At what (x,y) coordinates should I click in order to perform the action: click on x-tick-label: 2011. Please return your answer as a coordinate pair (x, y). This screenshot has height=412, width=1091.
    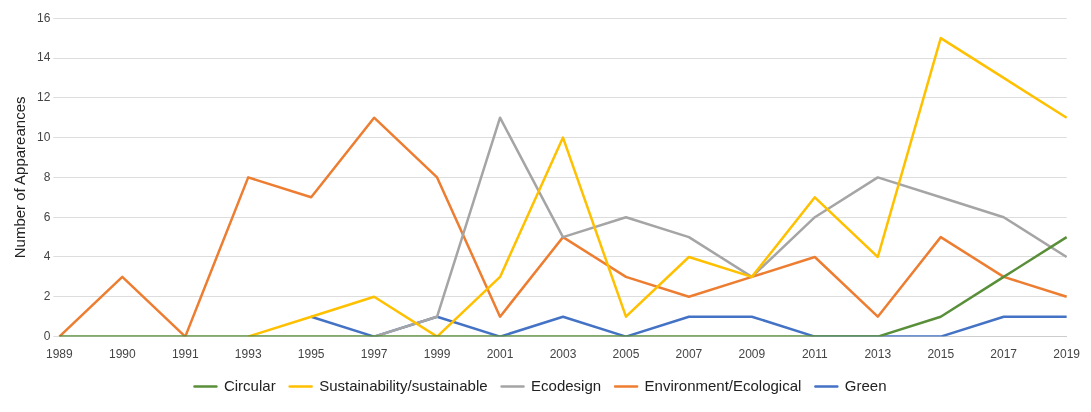
    Looking at the image, I should click on (815, 354).